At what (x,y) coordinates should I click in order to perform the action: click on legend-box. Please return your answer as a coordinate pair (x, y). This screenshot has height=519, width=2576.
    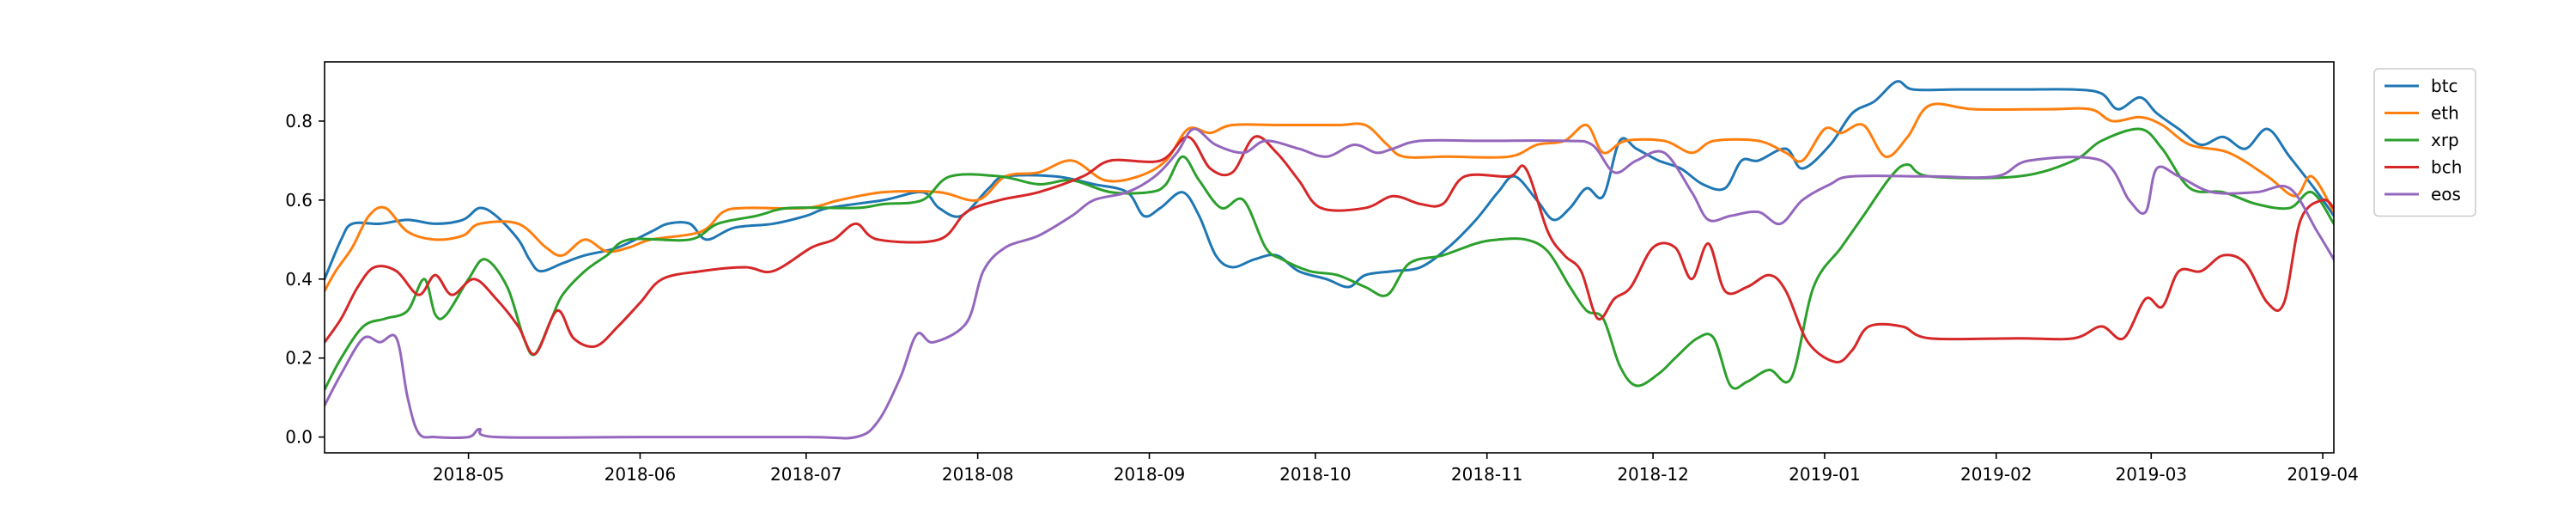
    Looking at the image, I should click on (2424, 142).